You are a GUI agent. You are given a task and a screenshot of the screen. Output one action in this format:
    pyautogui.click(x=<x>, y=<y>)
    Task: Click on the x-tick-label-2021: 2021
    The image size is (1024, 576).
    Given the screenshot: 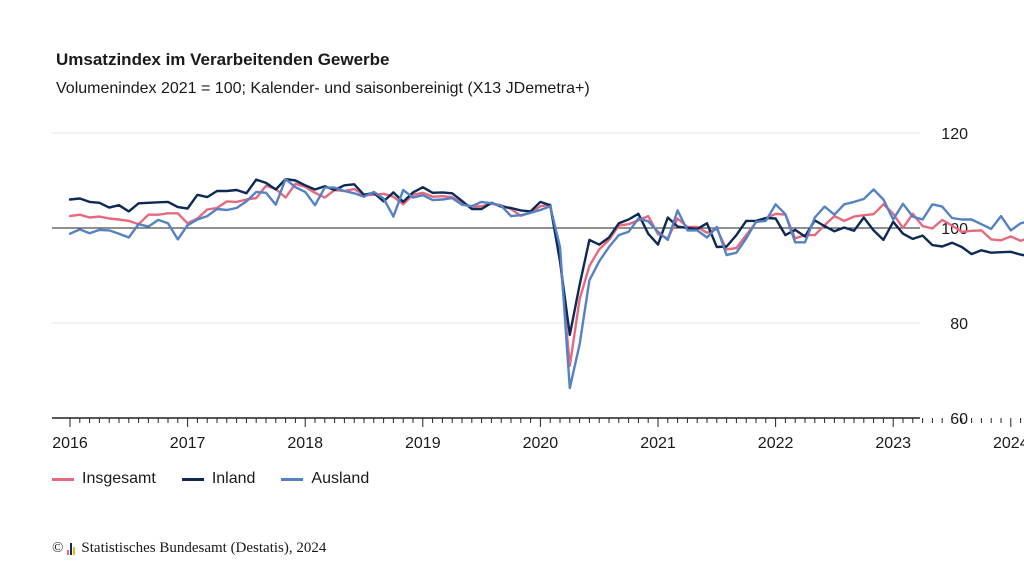 What is the action you would take?
    pyautogui.click(x=658, y=443)
    